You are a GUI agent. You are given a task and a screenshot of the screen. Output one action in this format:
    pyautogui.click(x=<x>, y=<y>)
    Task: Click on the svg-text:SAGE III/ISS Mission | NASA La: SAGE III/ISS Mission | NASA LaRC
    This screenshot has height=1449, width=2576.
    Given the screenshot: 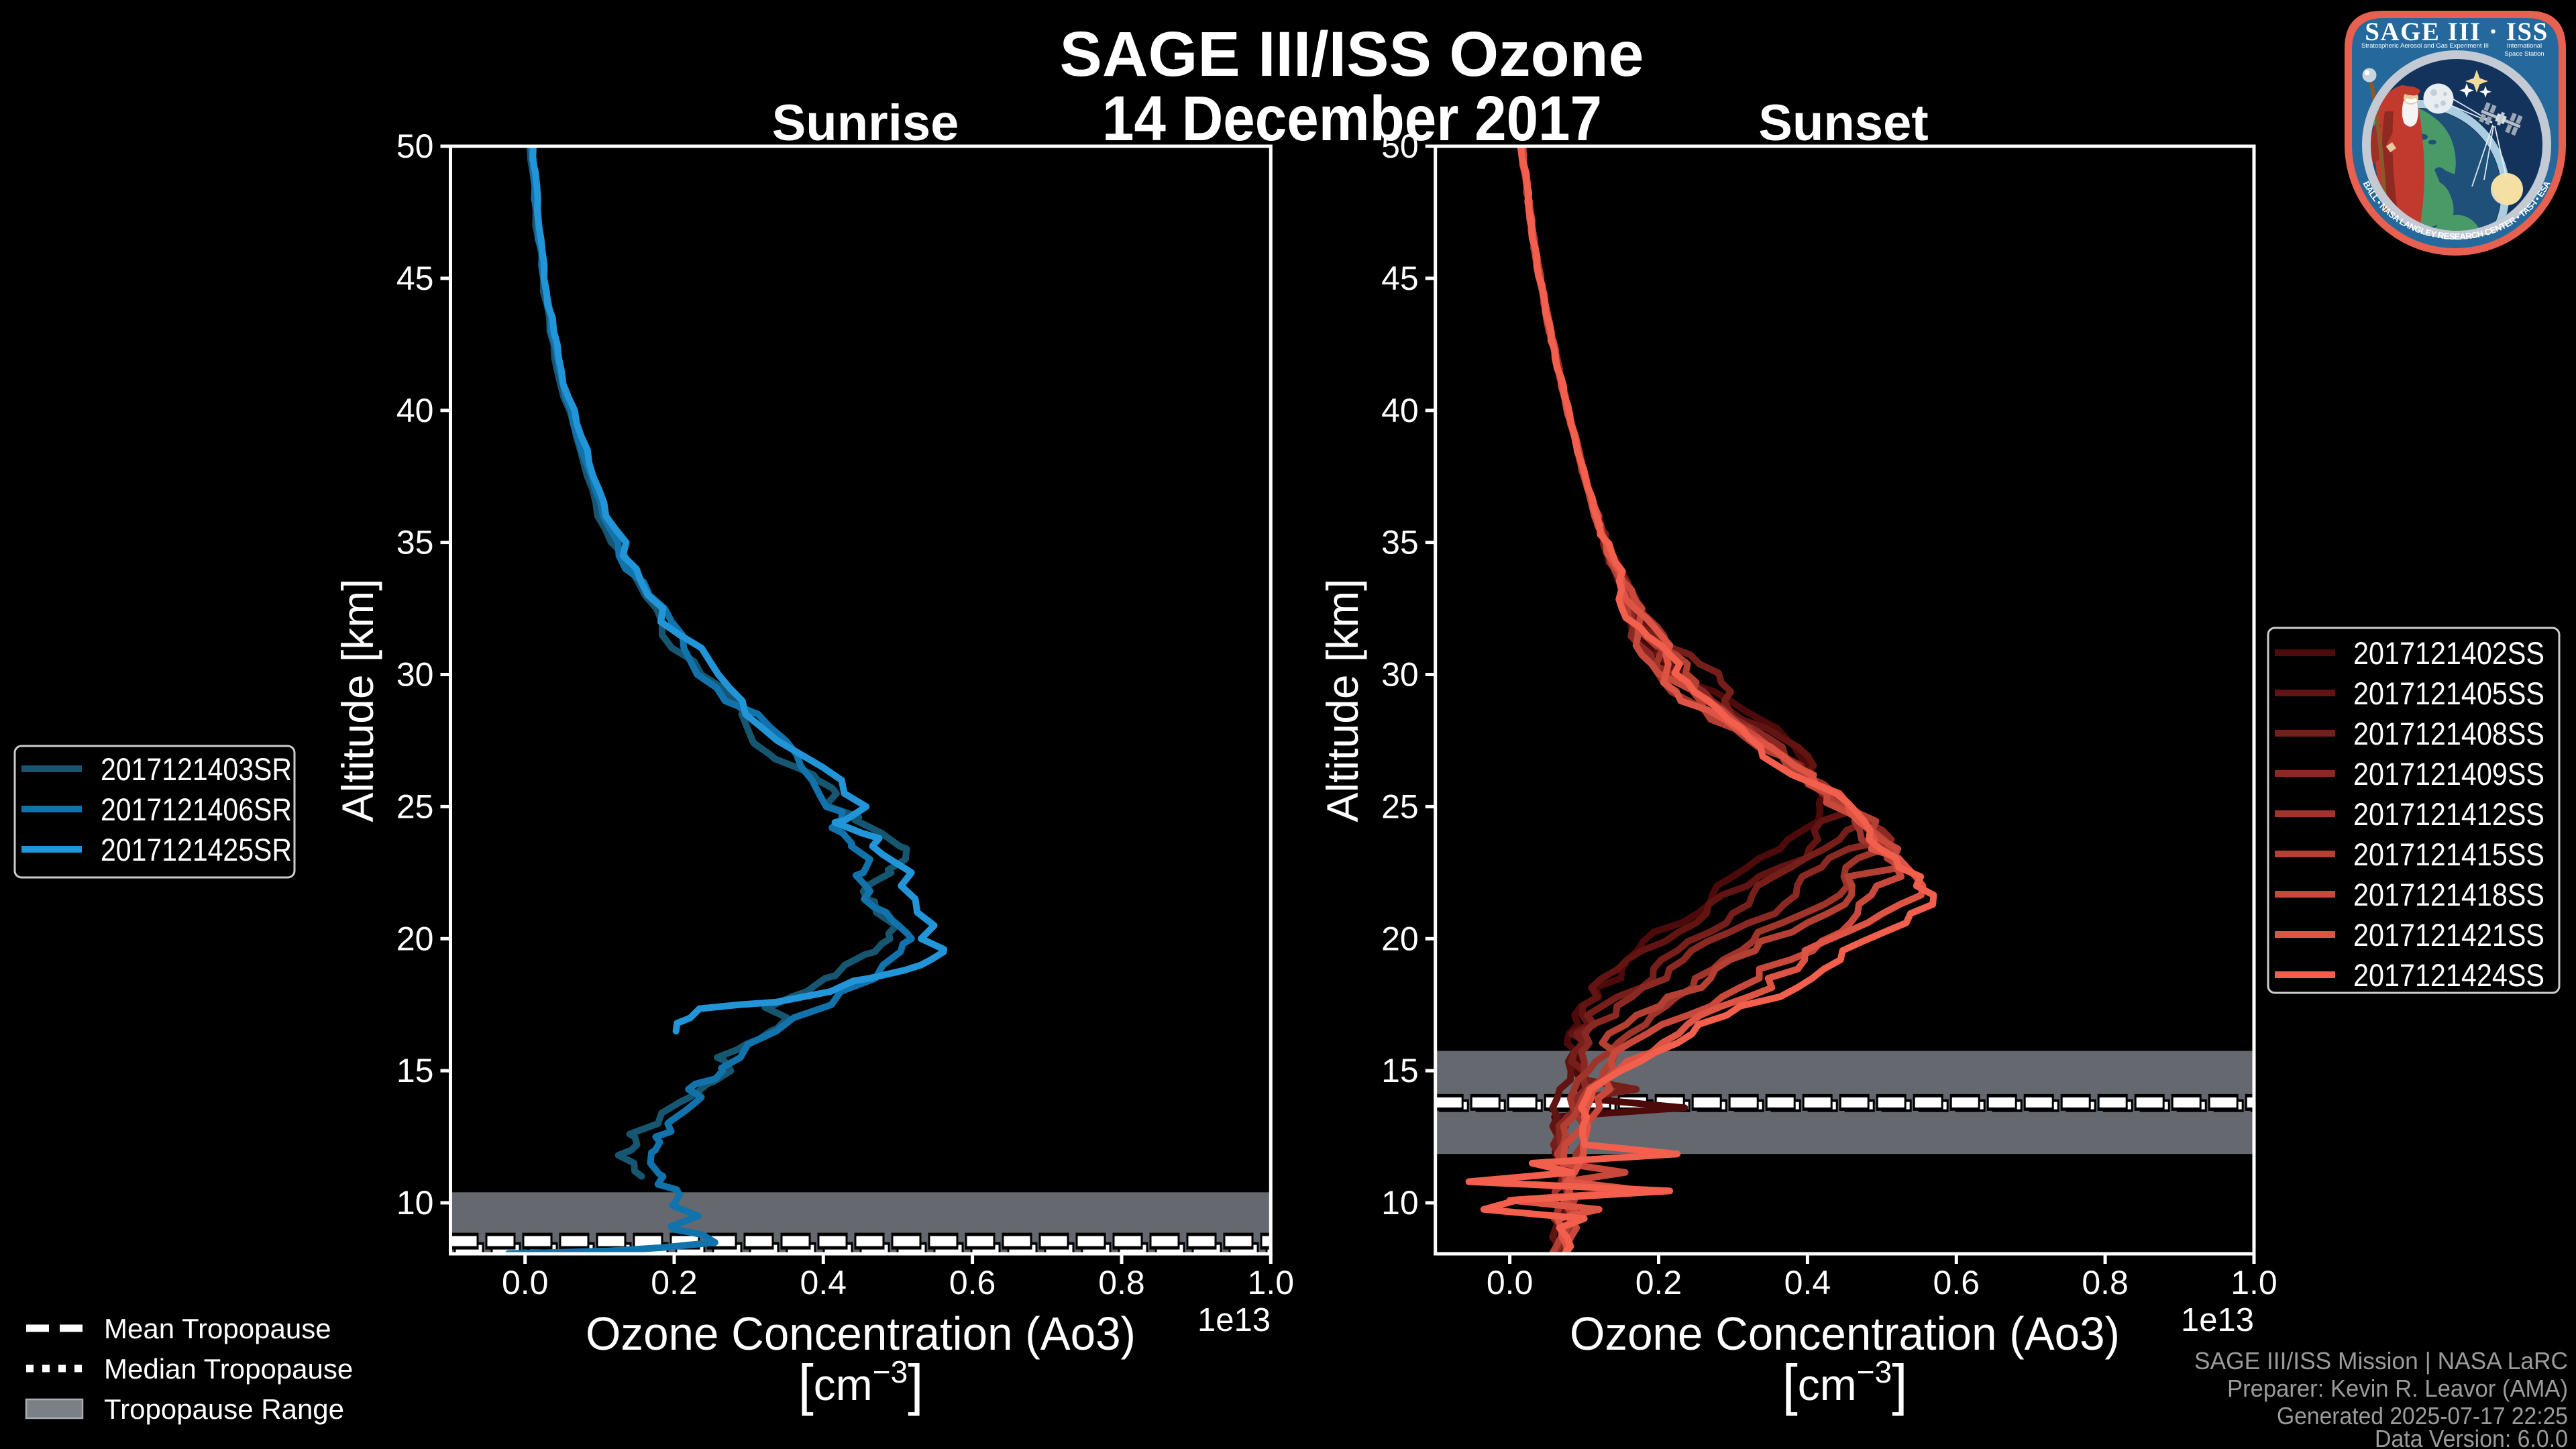 What is the action you would take?
    pyautogui.click(x=2381, y=1361)
    